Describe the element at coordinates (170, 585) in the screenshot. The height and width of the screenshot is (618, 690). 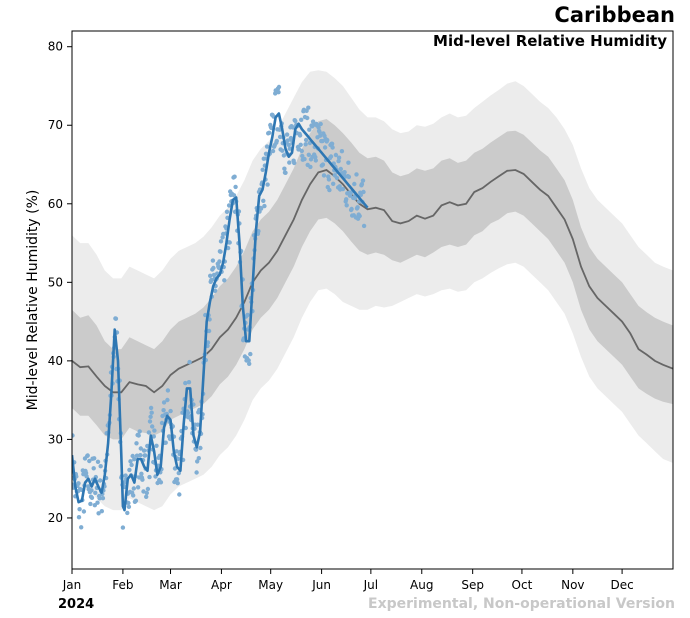
I see `x-tick-label: Mar` at that location.